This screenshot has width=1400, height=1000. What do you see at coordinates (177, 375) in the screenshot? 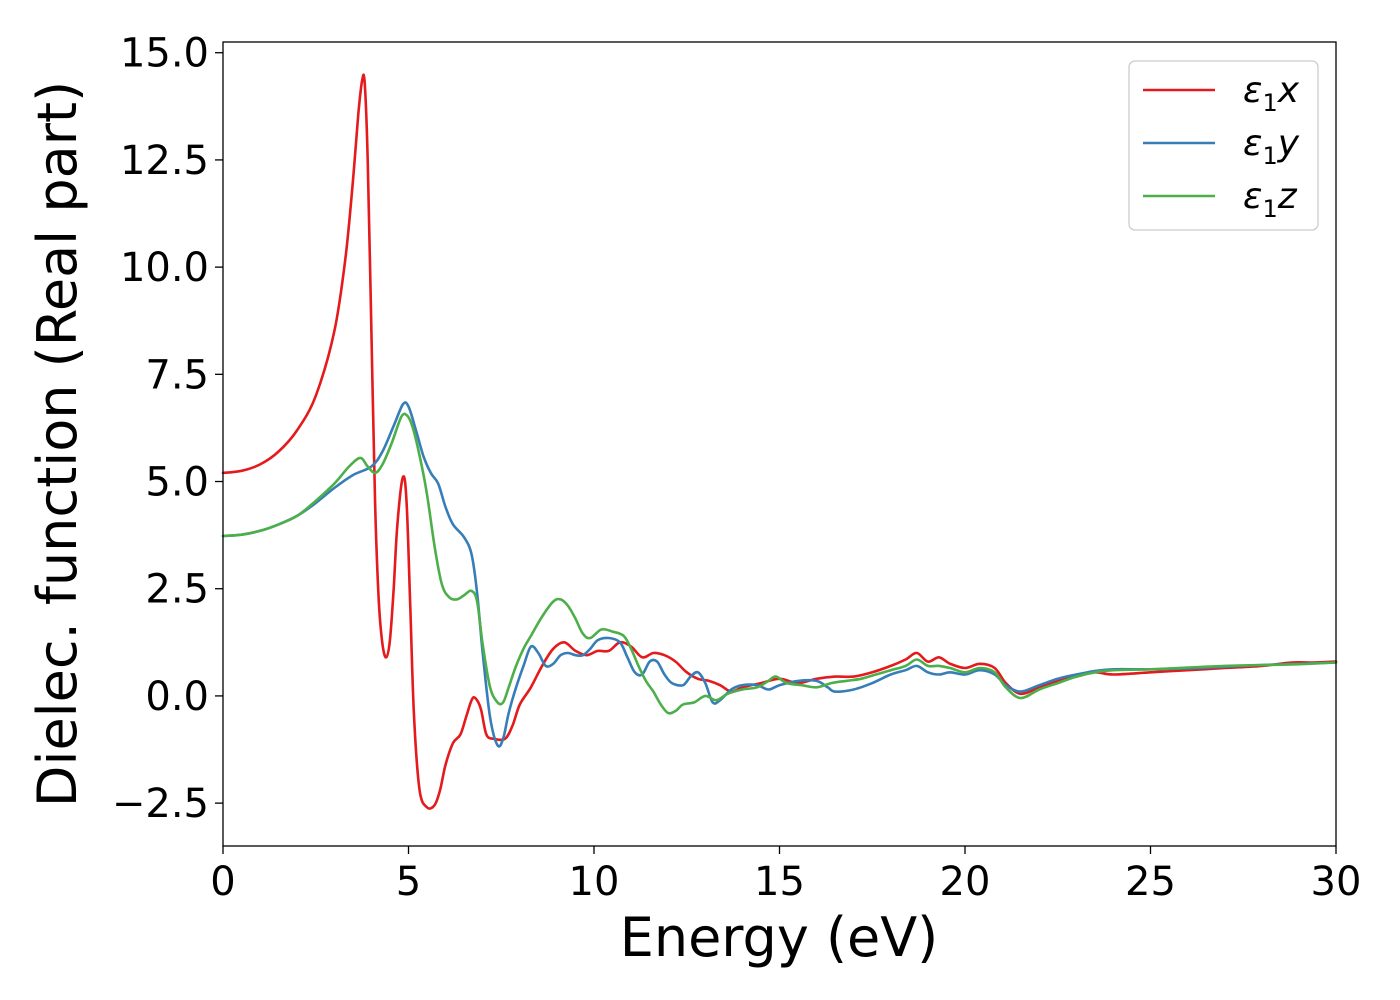
I see `y-tick-label: 7.5` at bounding box center [177, 375].